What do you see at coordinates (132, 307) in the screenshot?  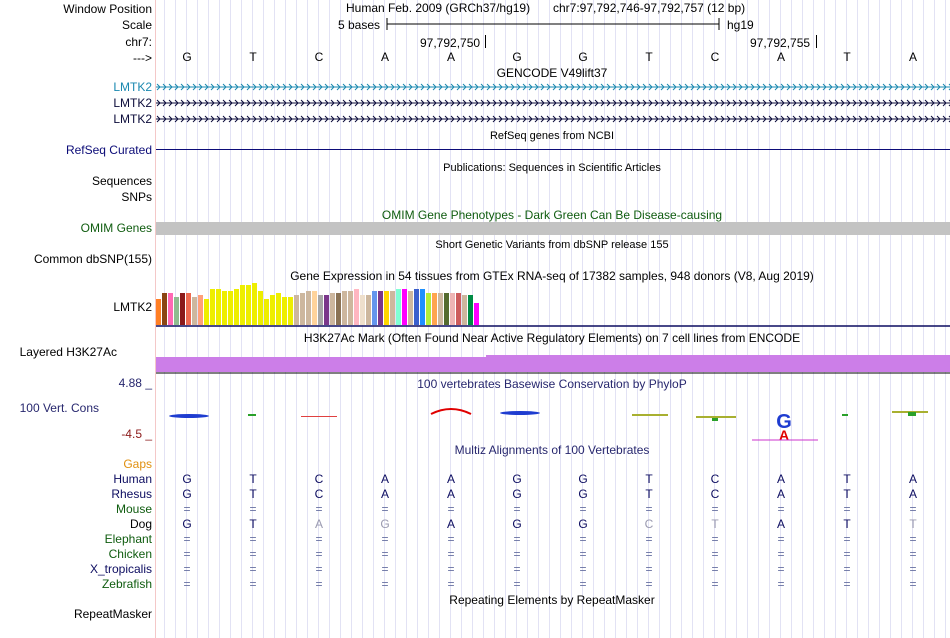 I see `gtex-gene-label: LMTK2` at bounding box center [132, 307].